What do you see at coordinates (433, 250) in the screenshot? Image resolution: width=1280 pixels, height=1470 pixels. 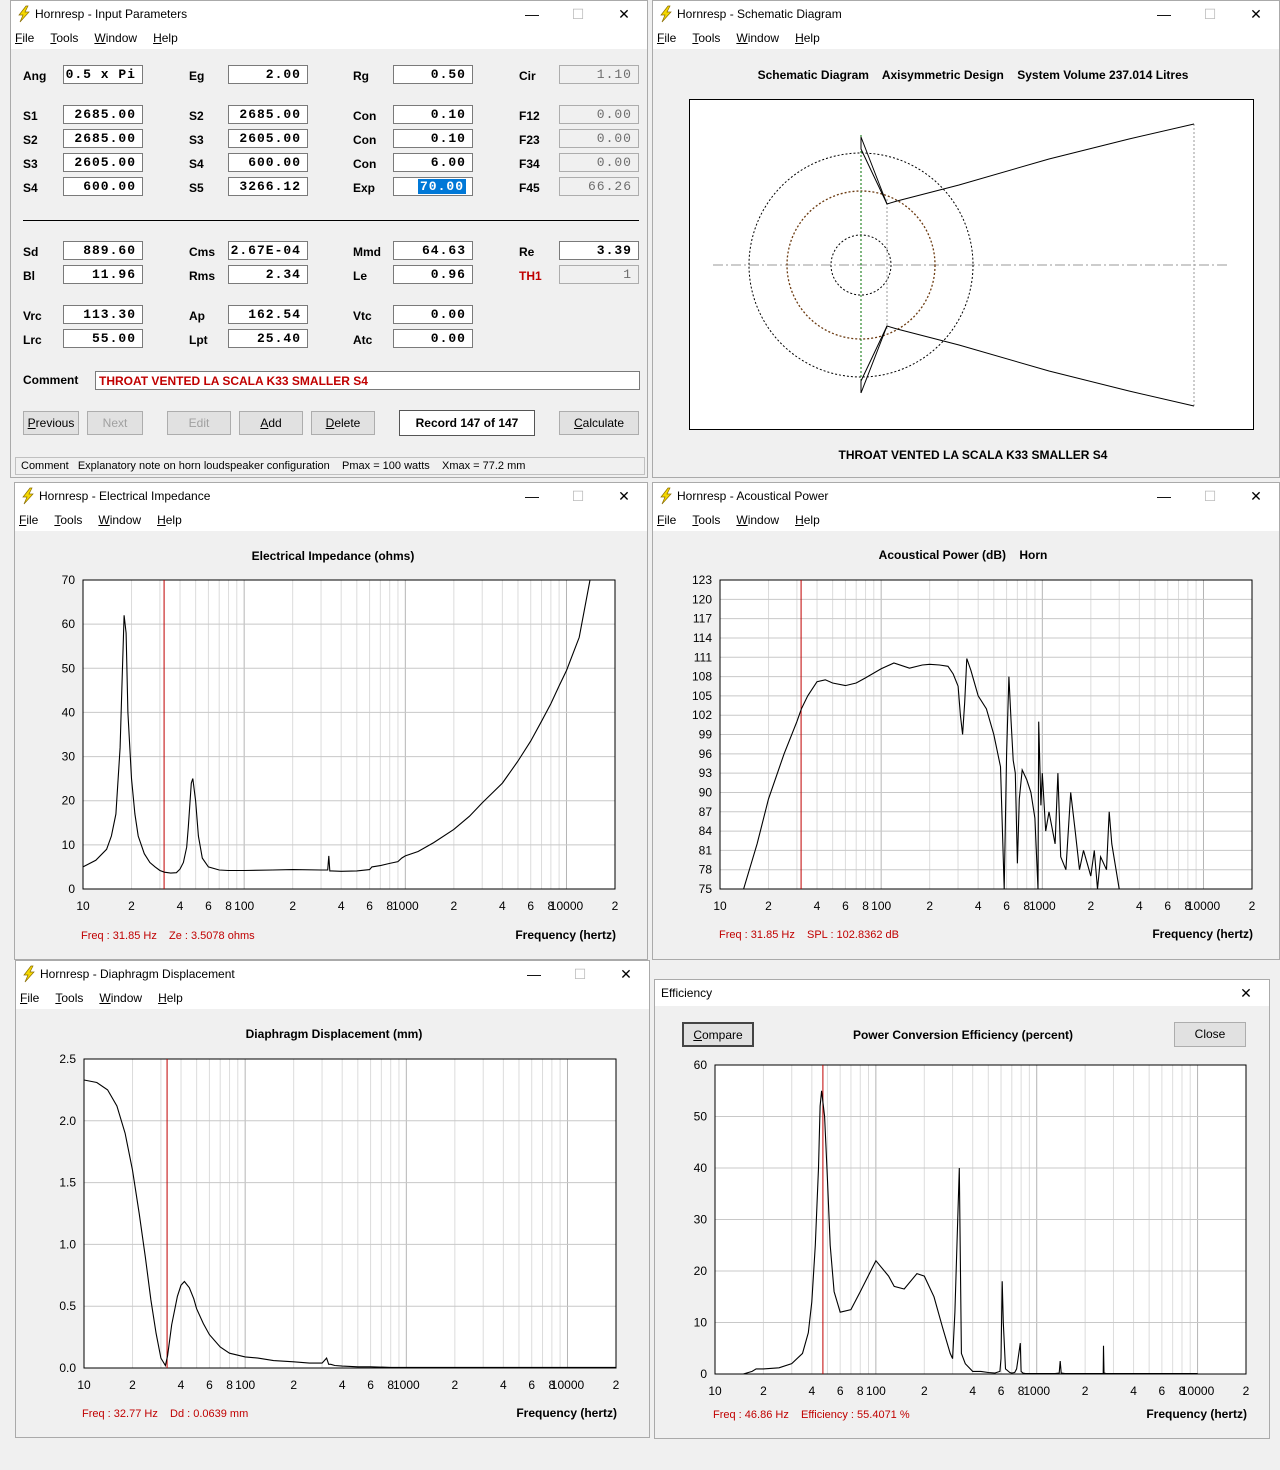 I see `param-value-field: 64.63` at bounding box center [433, 250].